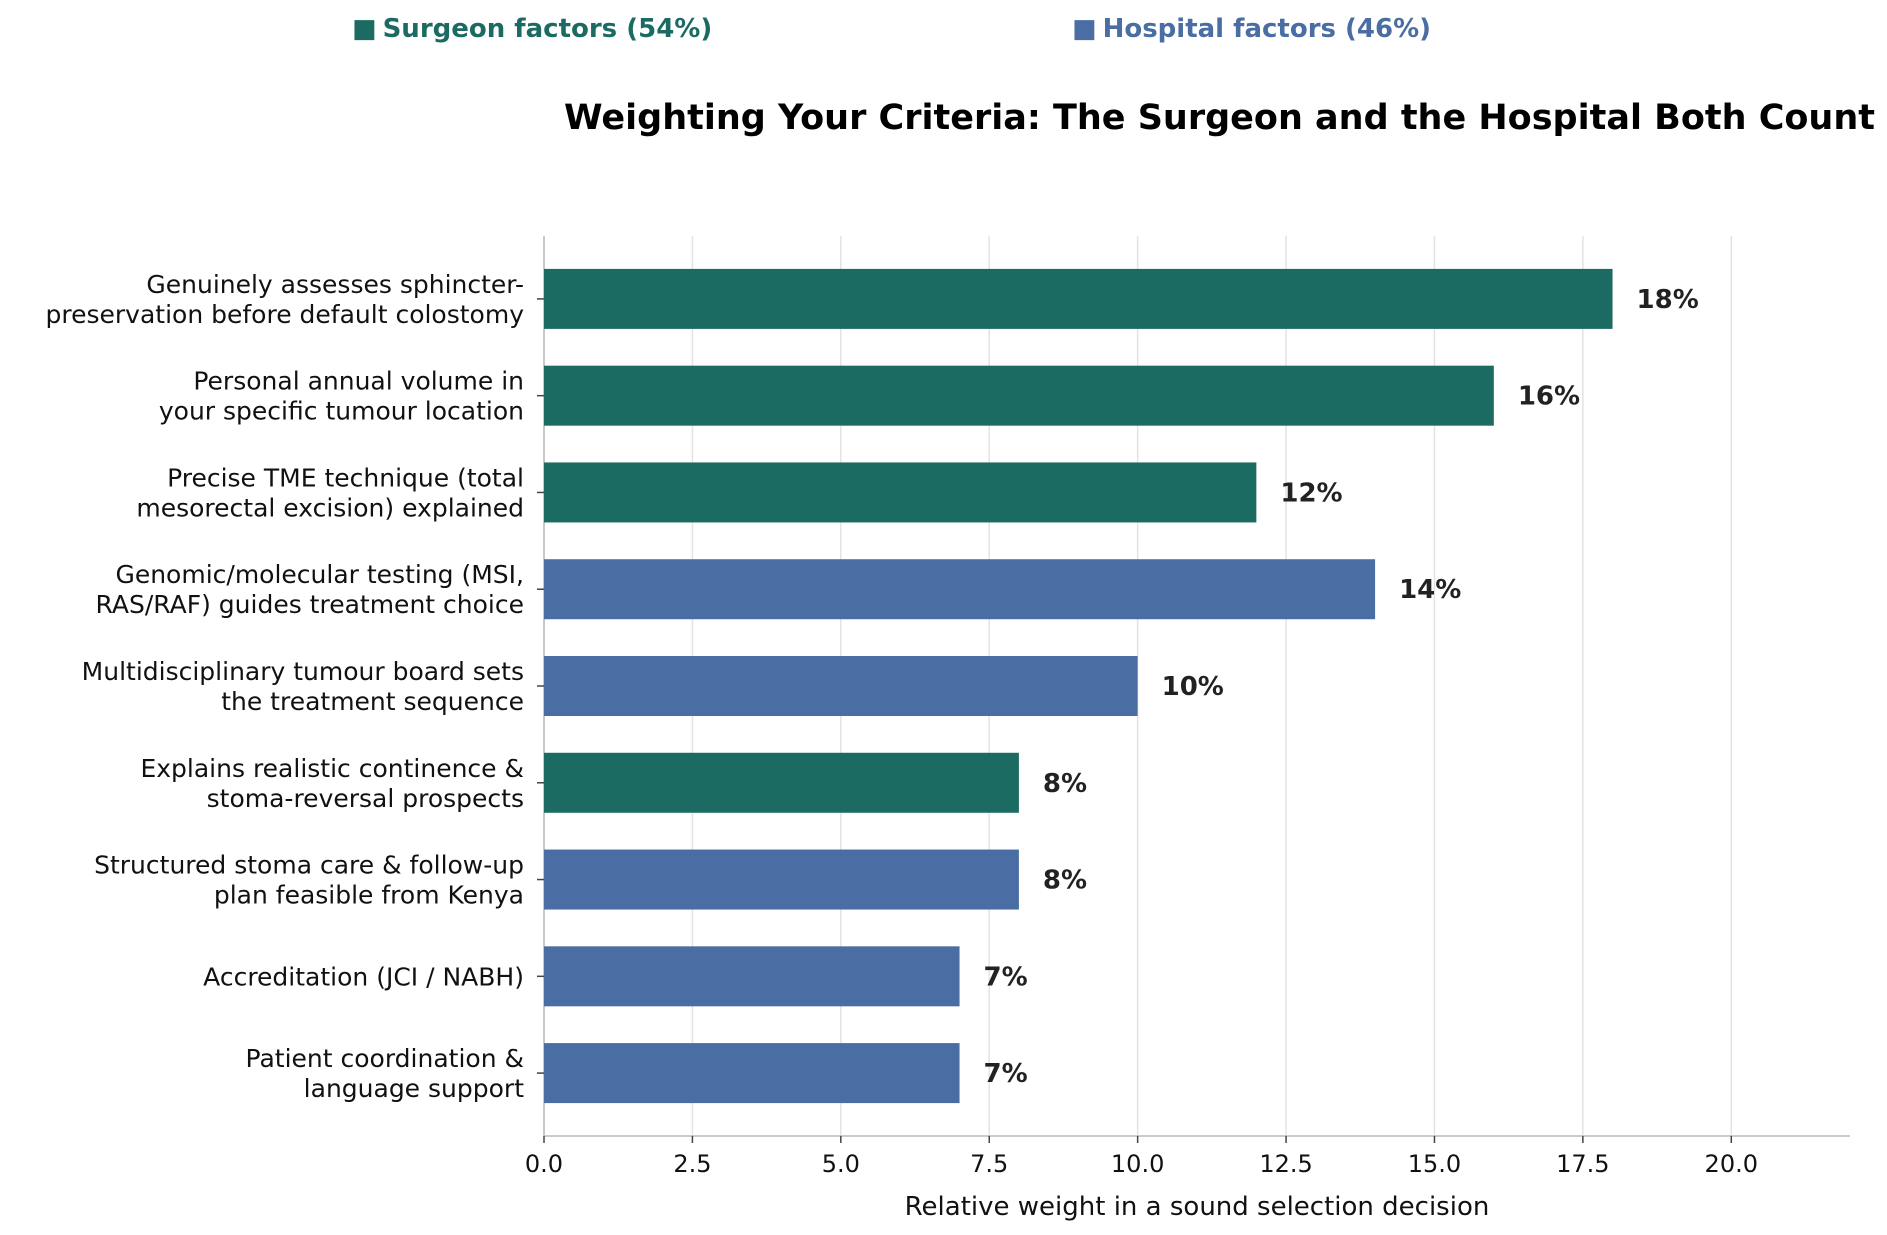  I want to click on x-tick-label-2: 5.0, so click(841, 1164).